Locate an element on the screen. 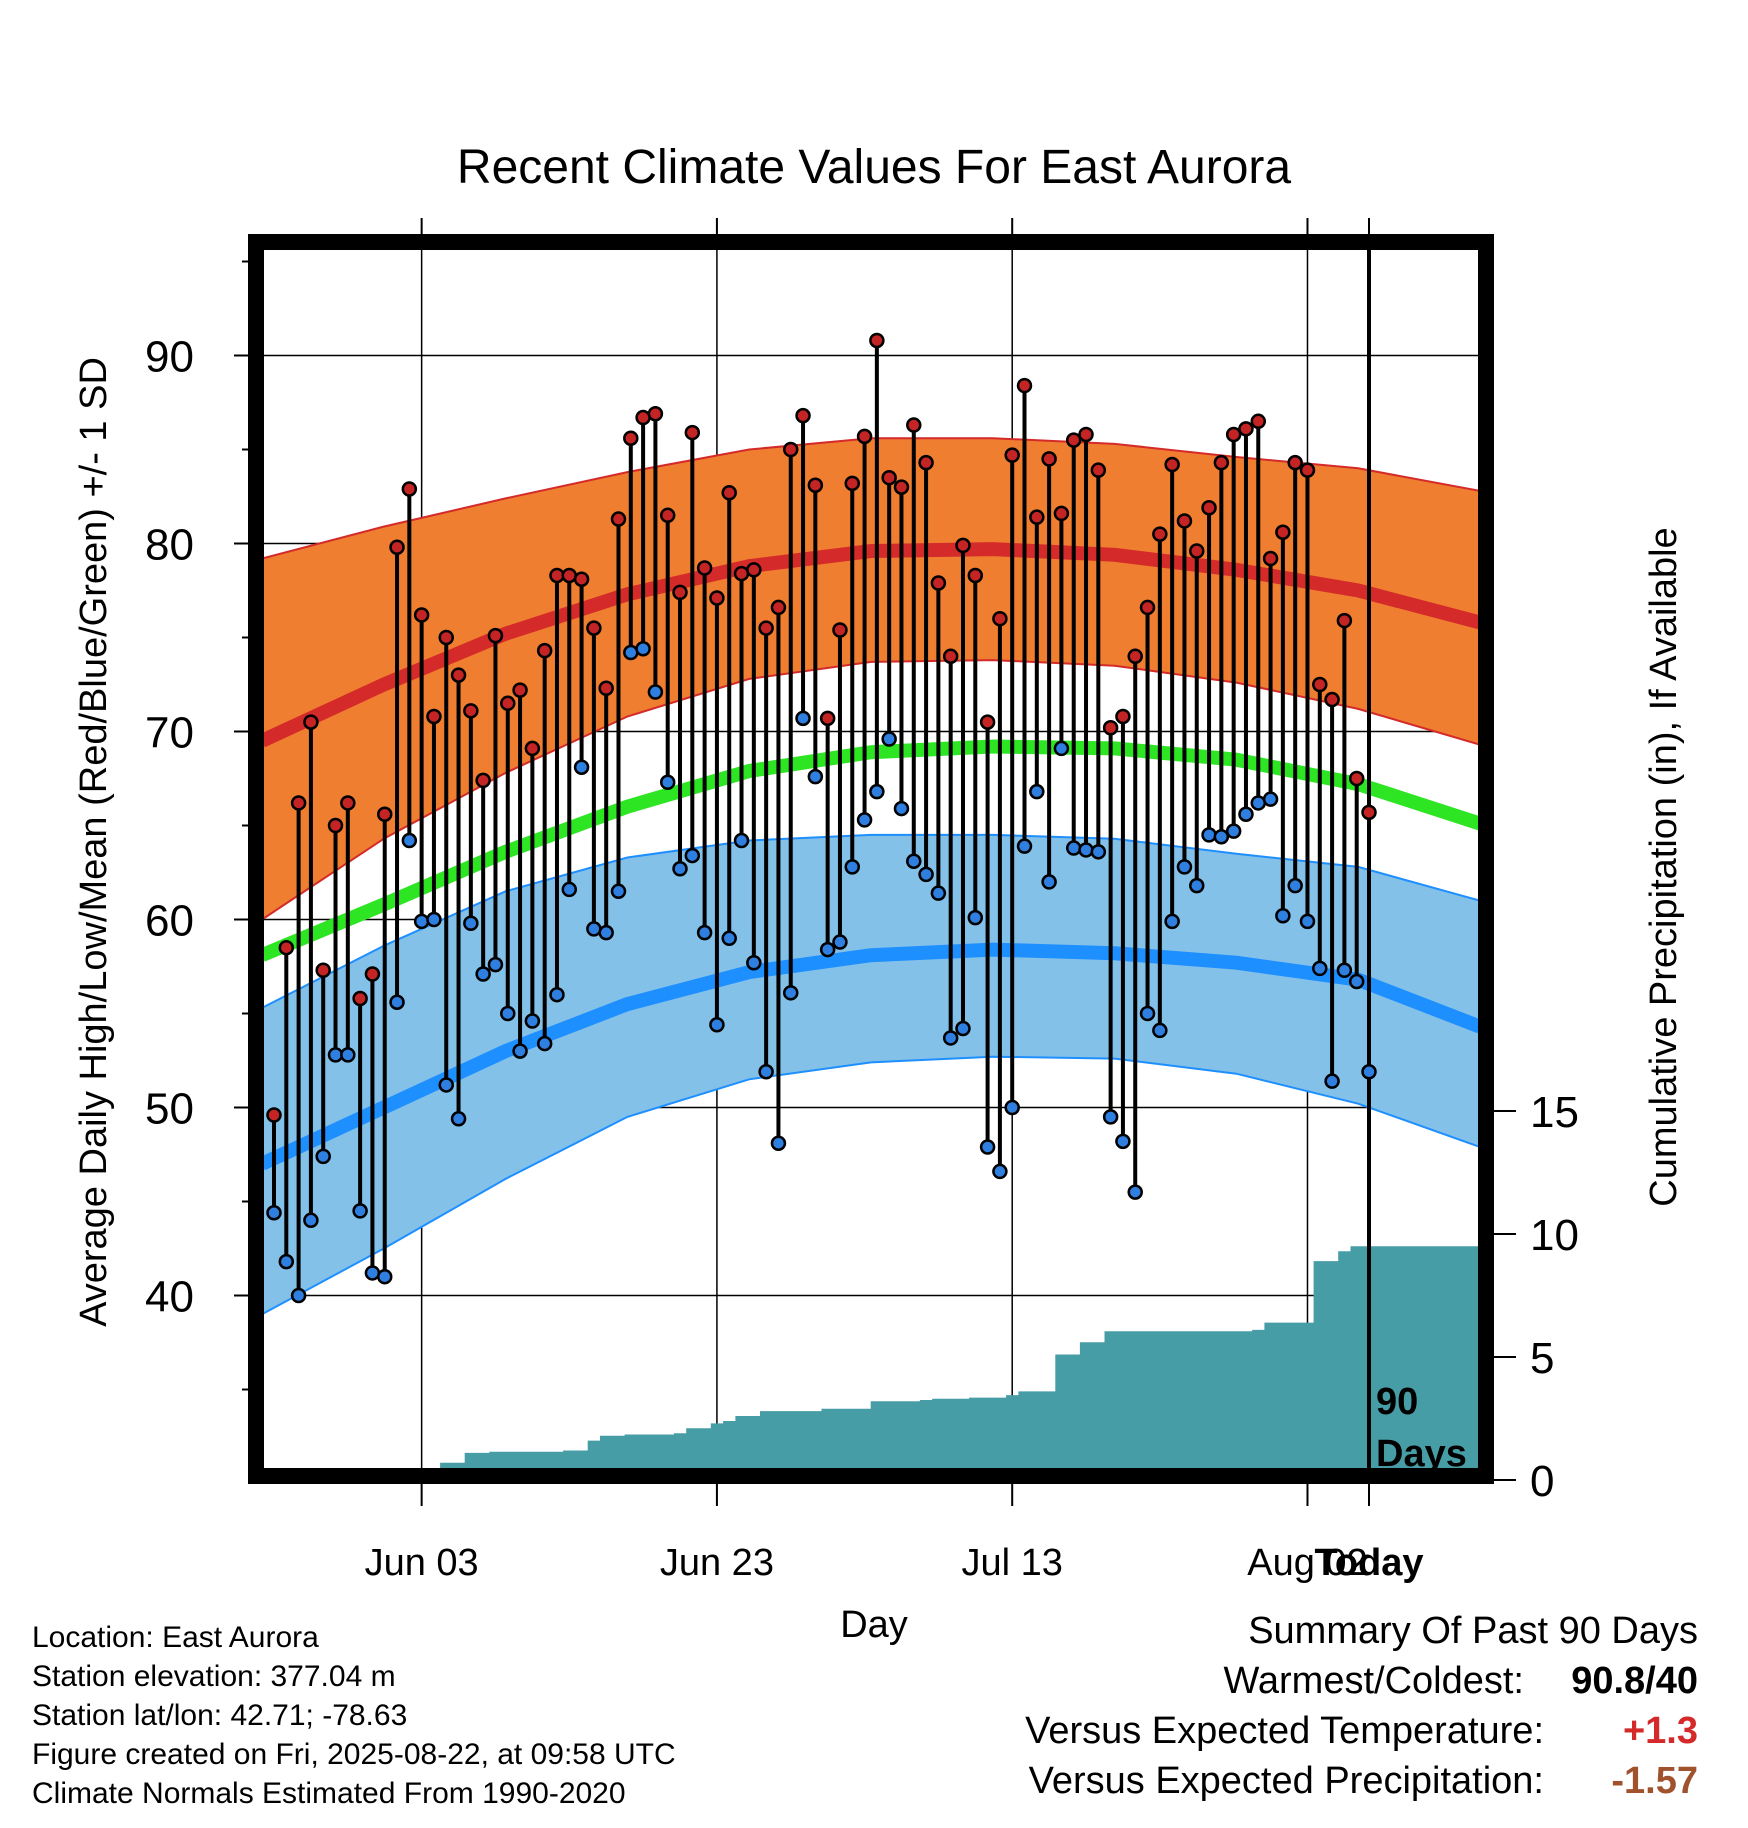  y2-tick-label: 10 is located at coordinates (1554, 1235).